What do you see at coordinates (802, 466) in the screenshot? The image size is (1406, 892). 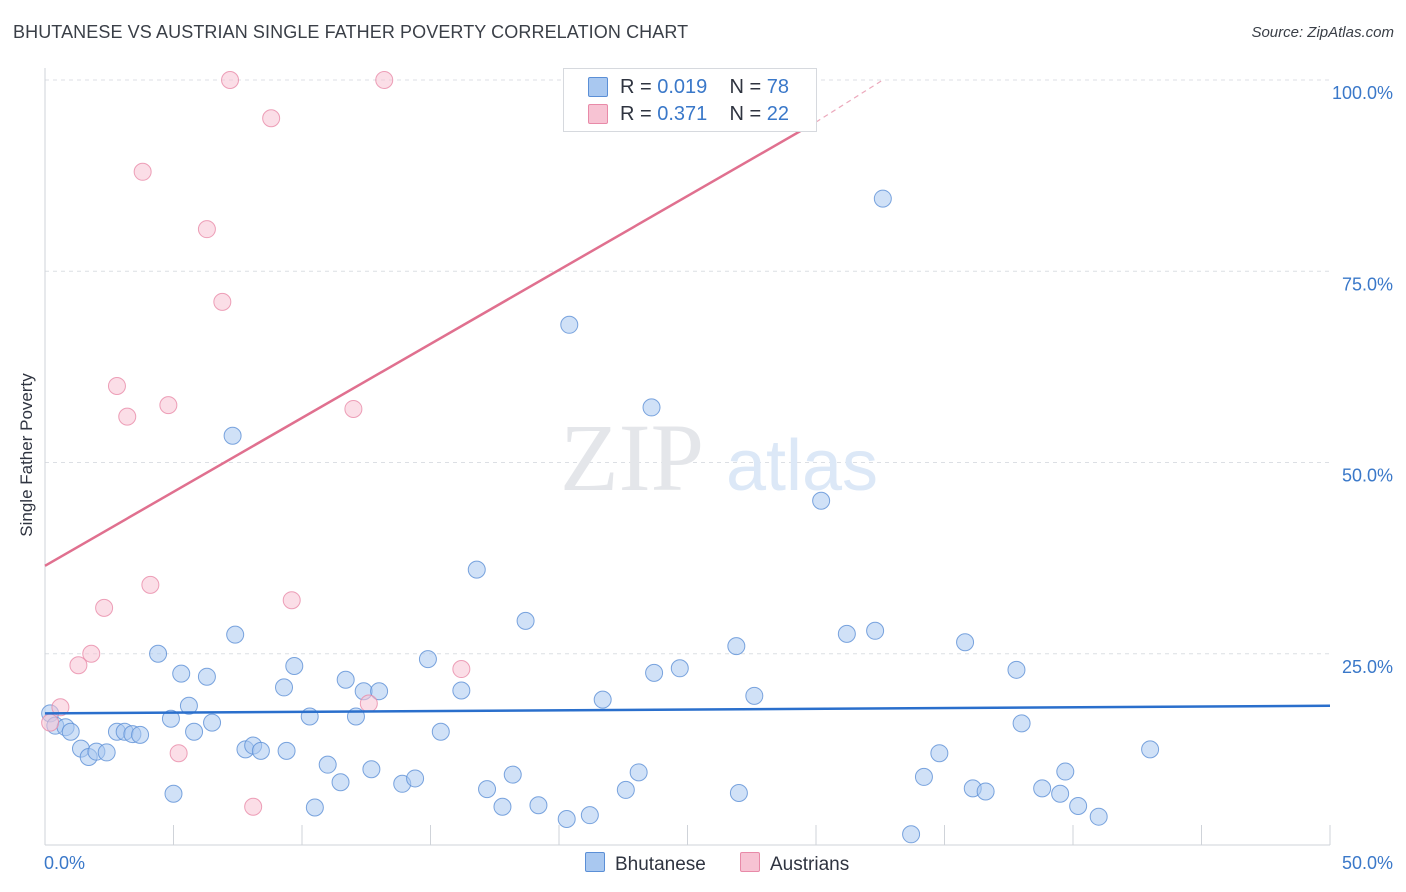 I see `watermark-atlas: atlas` at bounding box center [802, 466].